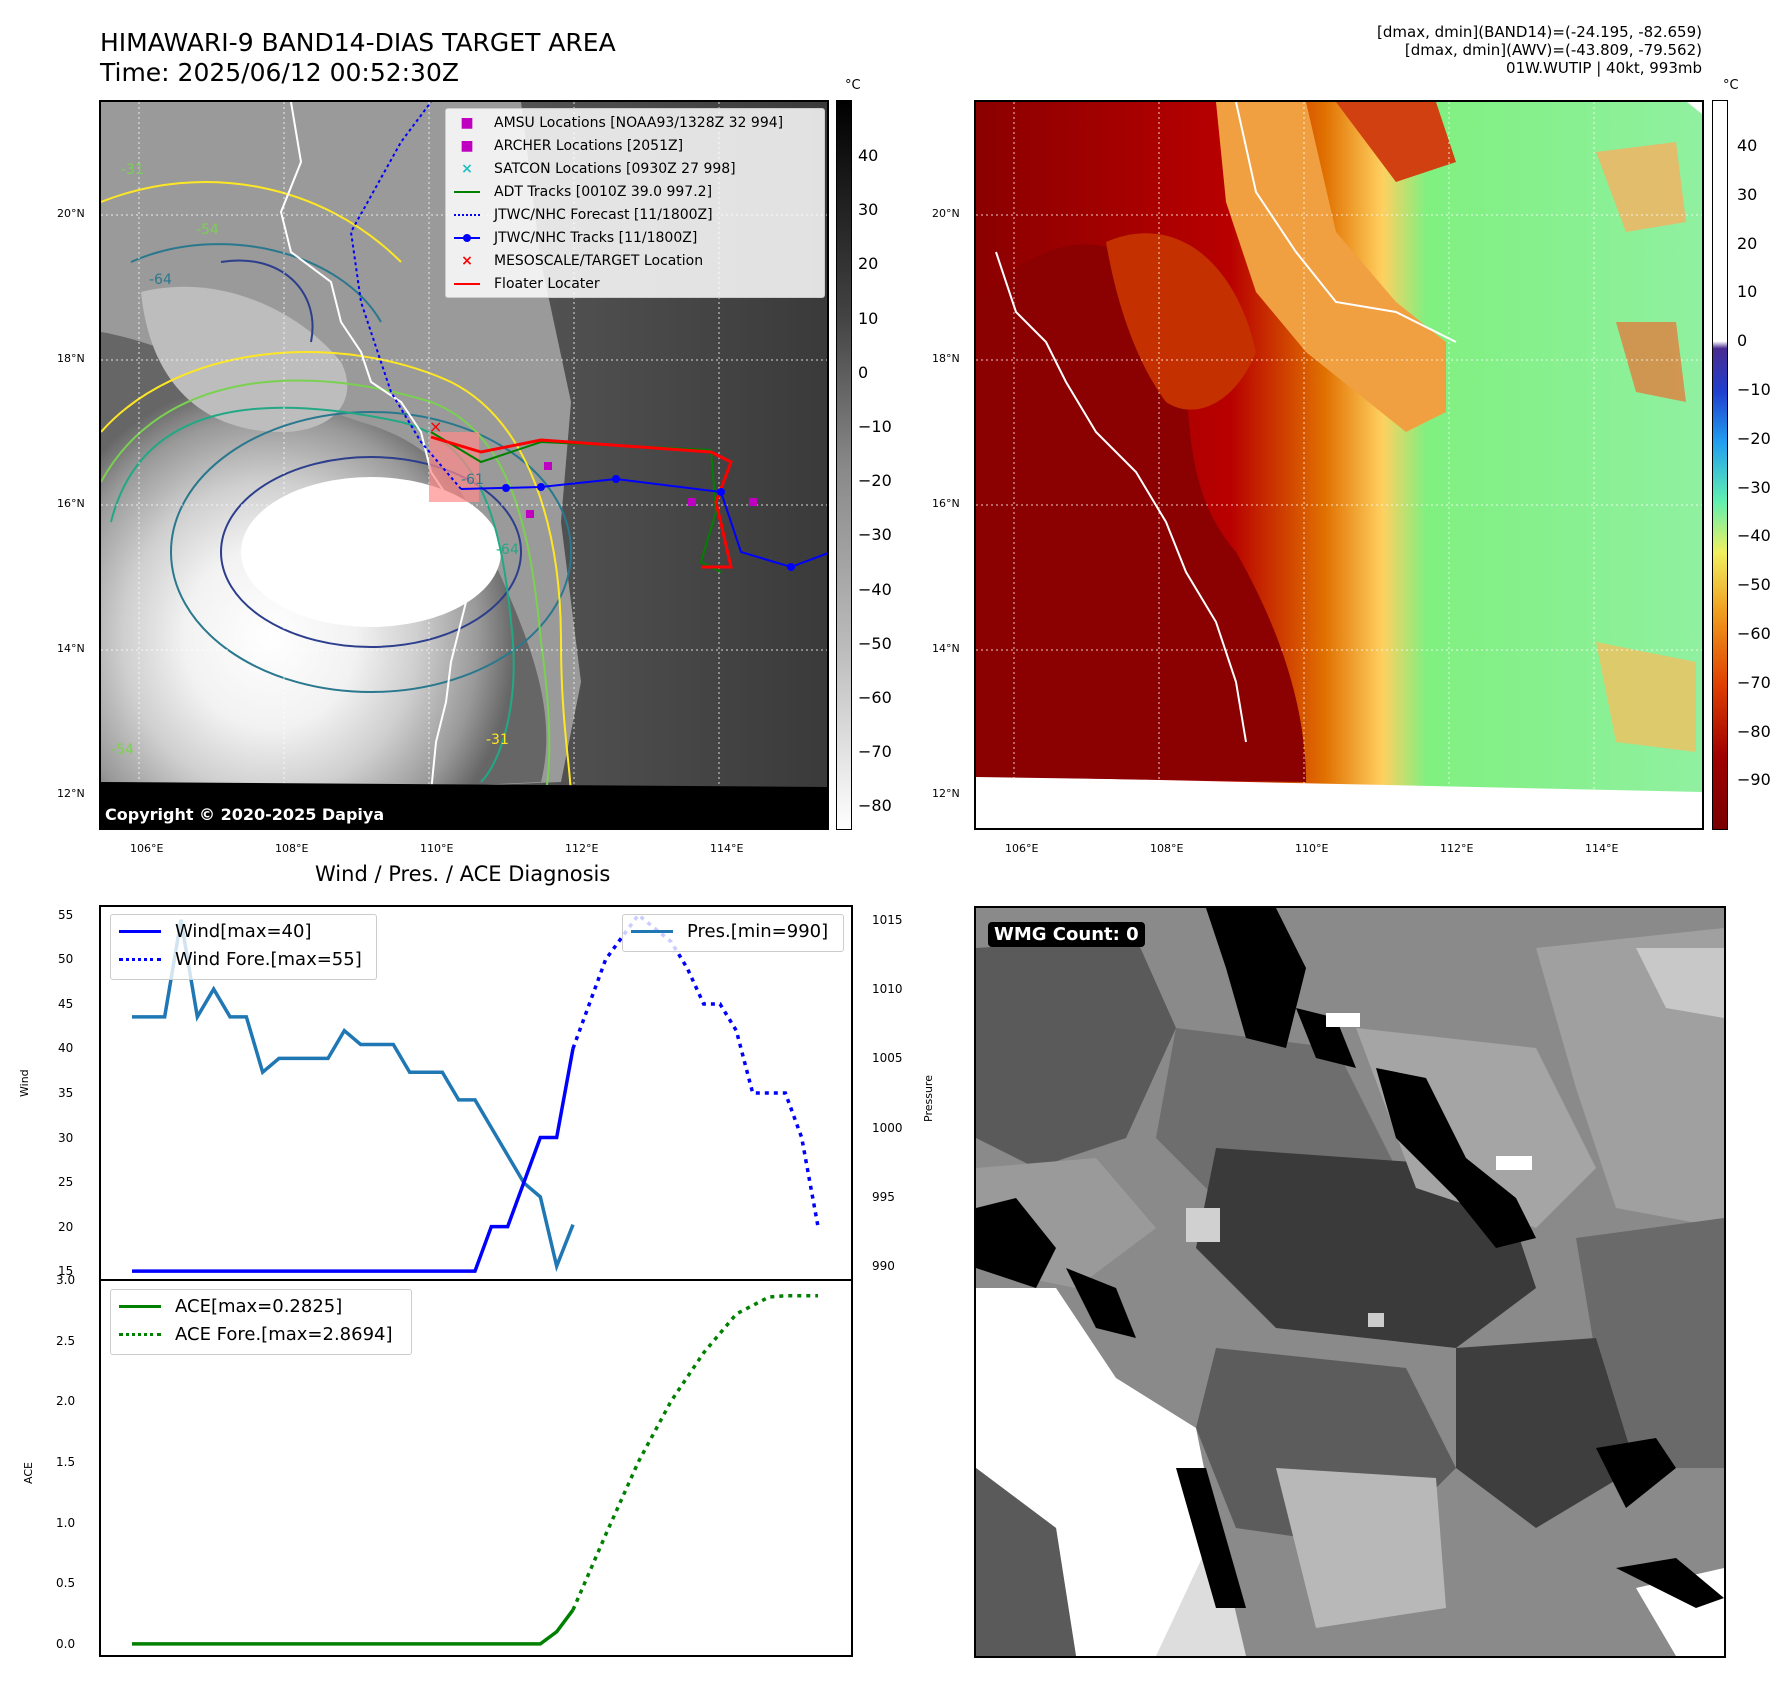 This screenshot has width=1792, height=1690. I want to click on legend-entry-wind: Wind[max=40], so click(215, 931).